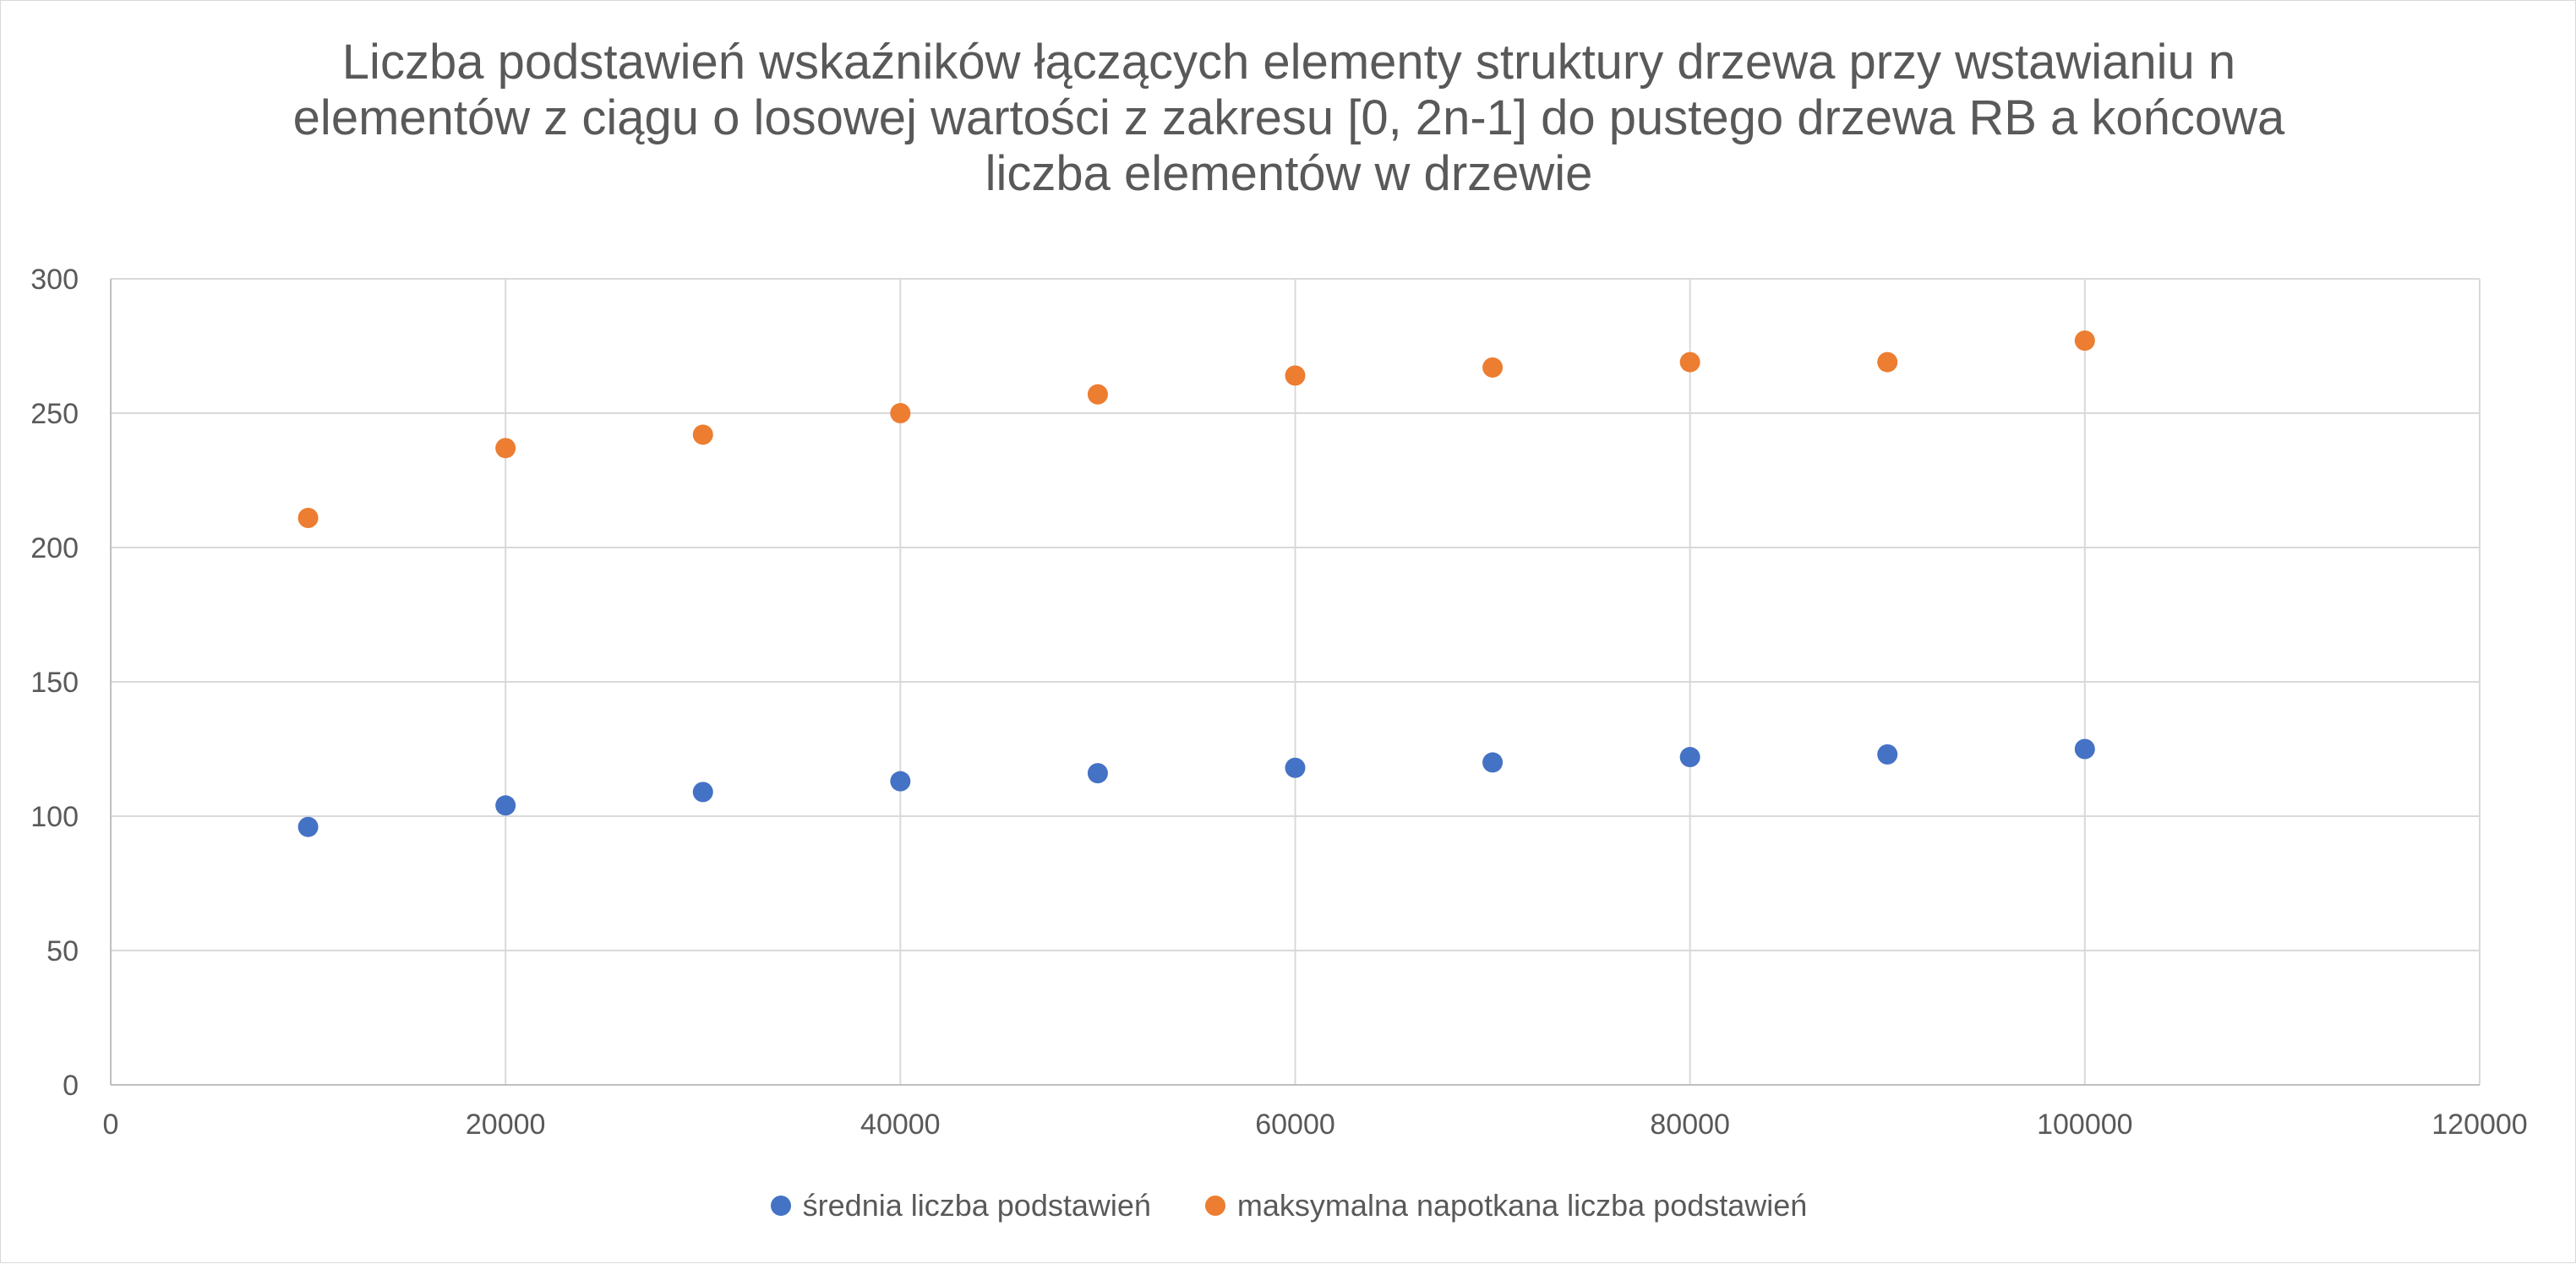 This screenshot has height=1264, width=2576. Describe the element at coordinates (54, 414) in the screenshot. I see `y-tick-label: 250` at that location.